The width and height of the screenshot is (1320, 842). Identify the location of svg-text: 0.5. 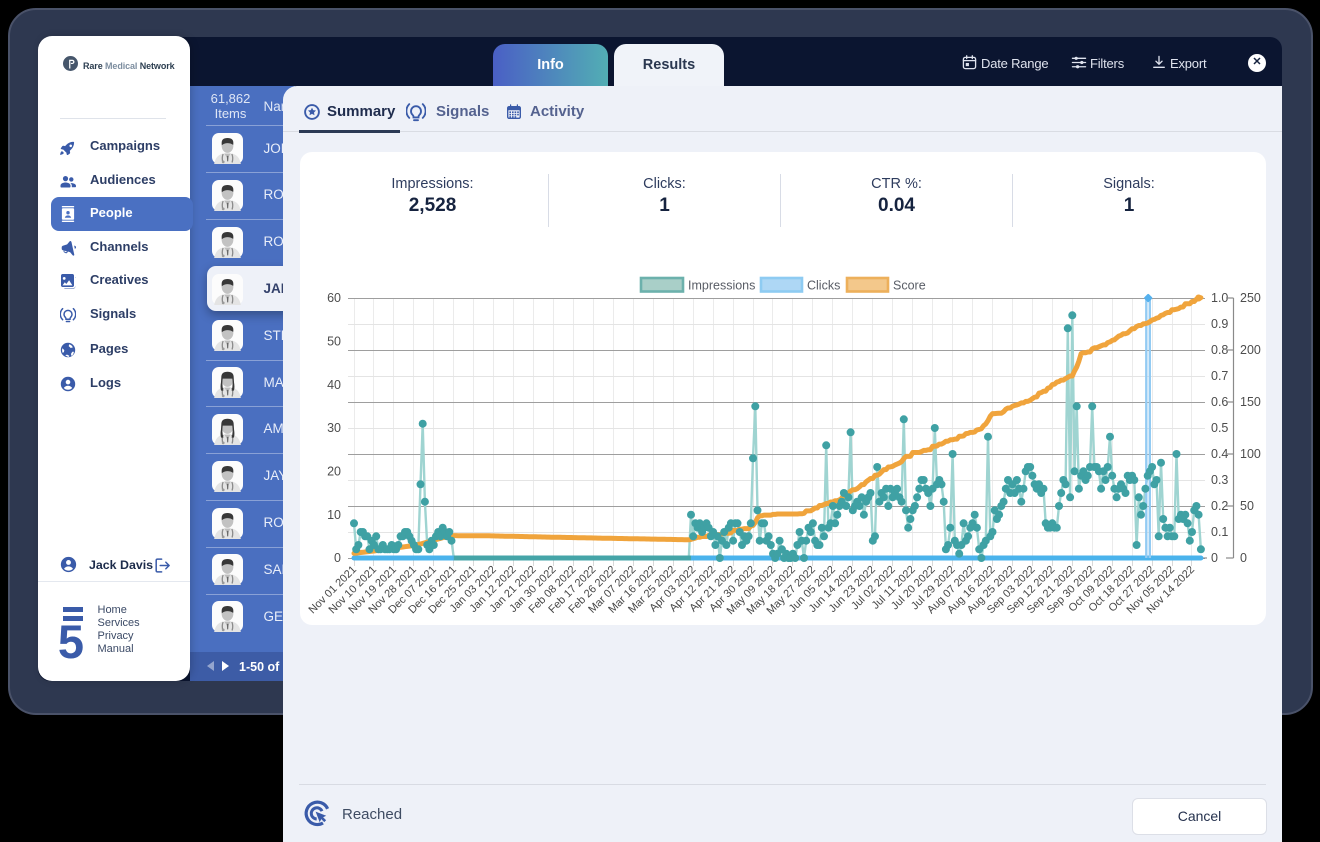
(1219, 428).